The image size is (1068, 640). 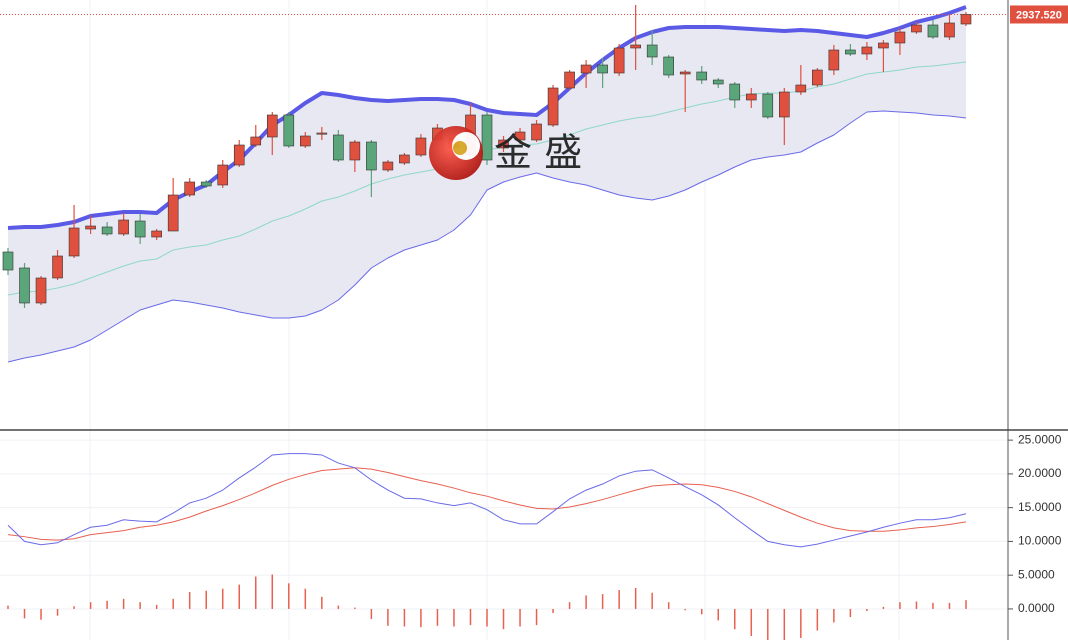 What do you see at coordinates (1040, 439) in the screenshot?
I see `y-tick-label: 25.0000` at bounding box center [1040, 439].